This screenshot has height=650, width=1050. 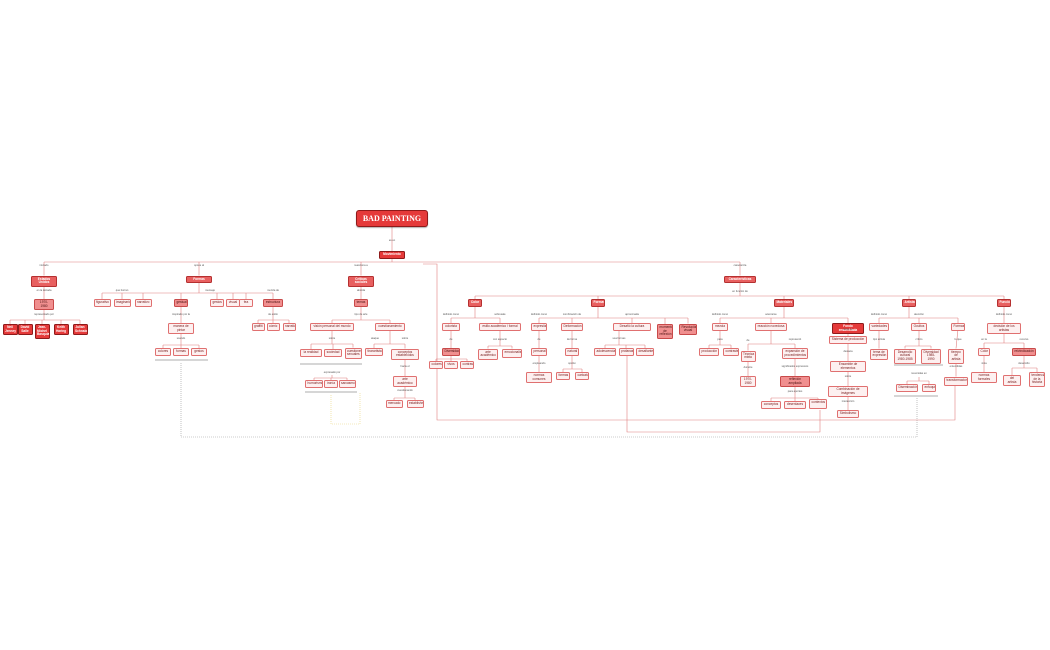 I want to click on form-node: estructura, so click(x=273, y=303).